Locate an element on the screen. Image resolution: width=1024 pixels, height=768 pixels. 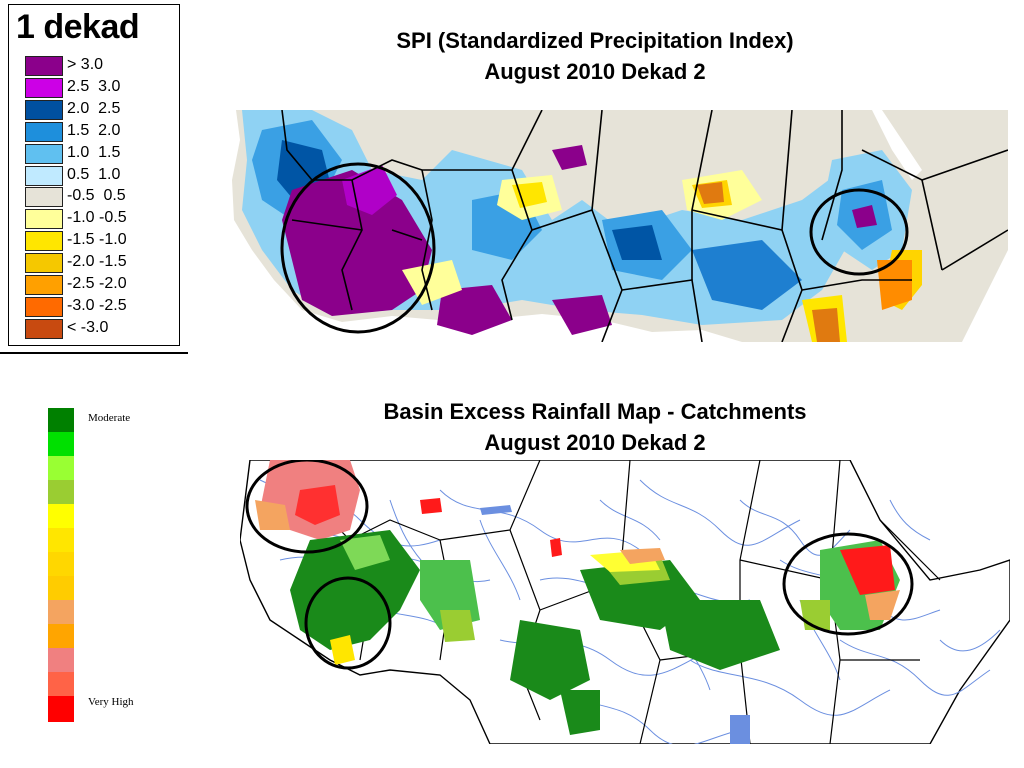
spi-highlight-circle-west is located at coordinates (358, 248).